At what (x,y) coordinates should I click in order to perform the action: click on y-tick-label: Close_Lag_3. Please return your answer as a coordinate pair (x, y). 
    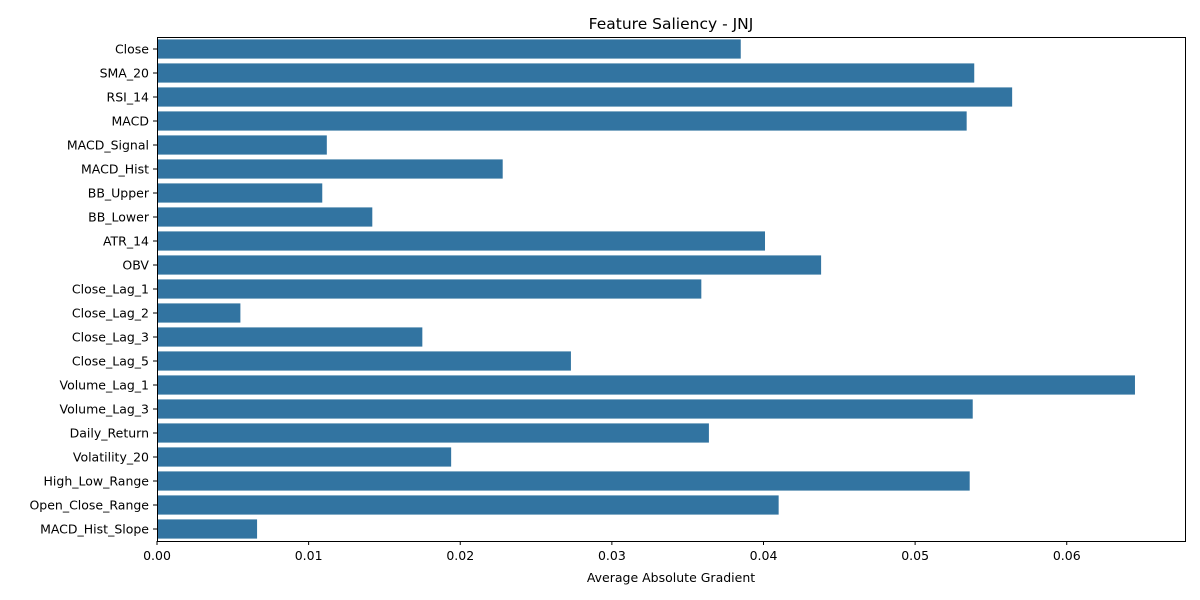
    Looking at the image, I should click on (110, 337).